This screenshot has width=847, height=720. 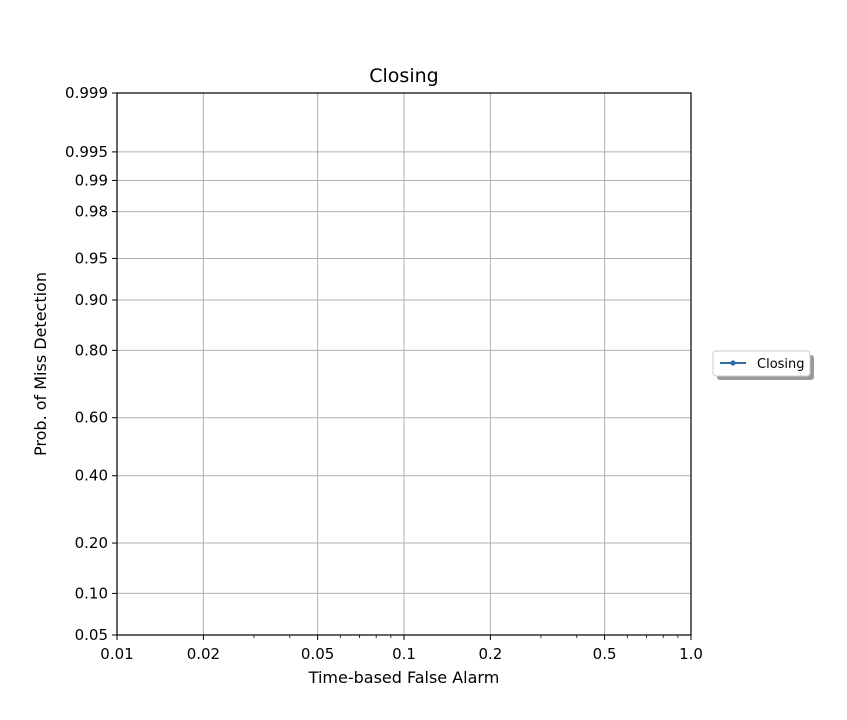 What do you see at coordinates (691, 654) in the screenshot?
I see `x-tick-label: 1.0` at bounding box center [691, 654].